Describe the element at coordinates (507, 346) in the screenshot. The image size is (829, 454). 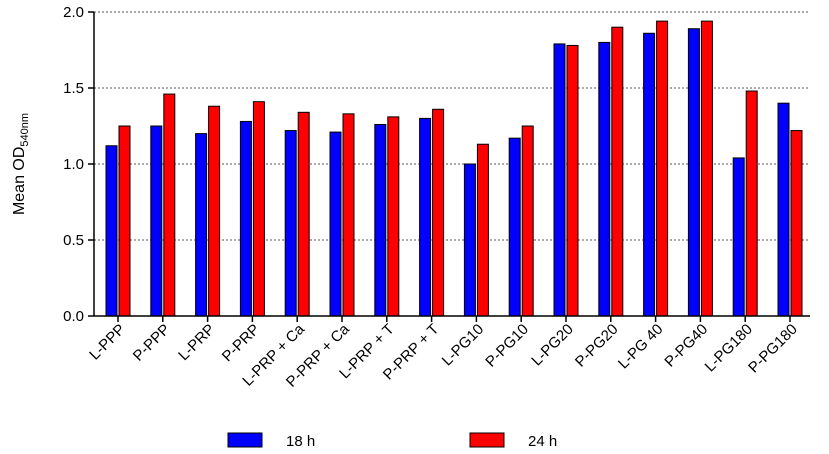
I see `x-category-label: P-PG10` at that location.